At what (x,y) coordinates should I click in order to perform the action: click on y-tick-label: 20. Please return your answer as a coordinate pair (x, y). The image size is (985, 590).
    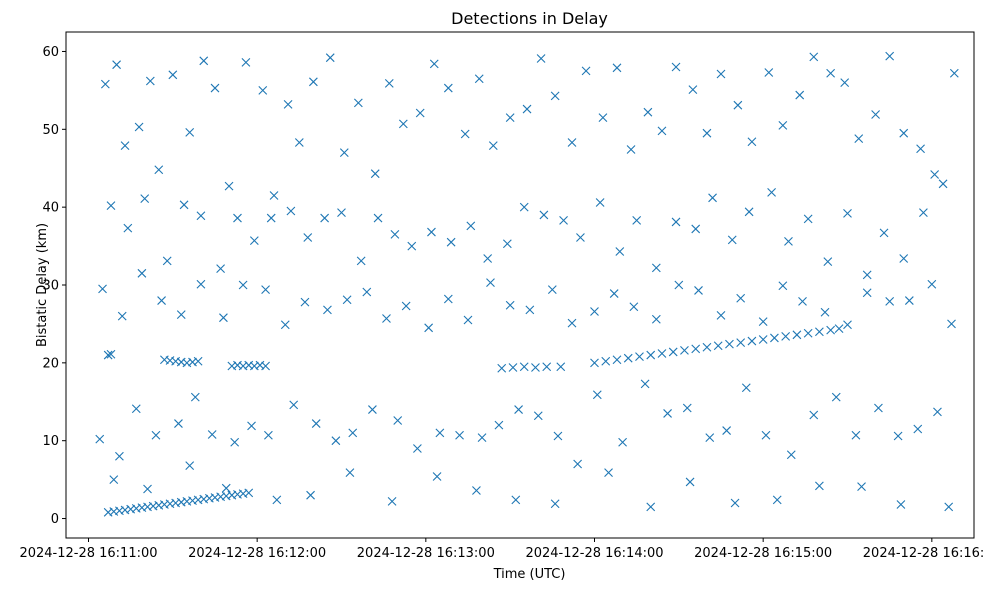
    Looking at the image, I should click on (50, 363).